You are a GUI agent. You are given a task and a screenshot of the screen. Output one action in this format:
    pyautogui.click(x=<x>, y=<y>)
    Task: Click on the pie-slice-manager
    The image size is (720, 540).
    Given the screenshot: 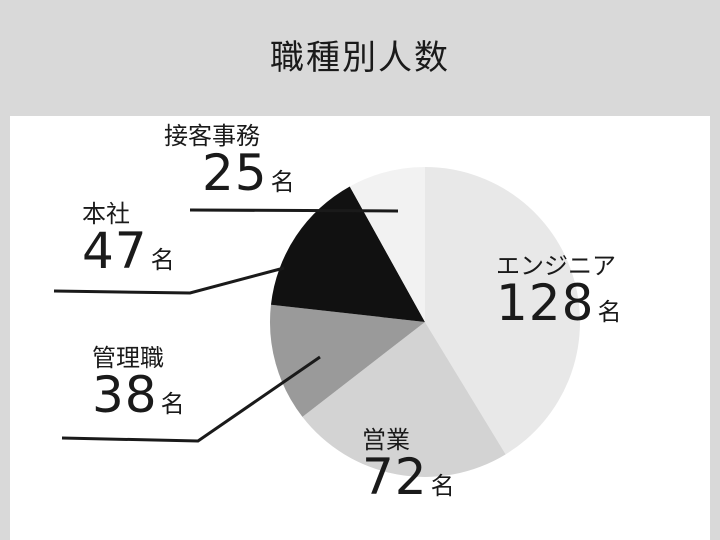 What is the action you would take?
    pyautogui.click(x=347, y=360)
    